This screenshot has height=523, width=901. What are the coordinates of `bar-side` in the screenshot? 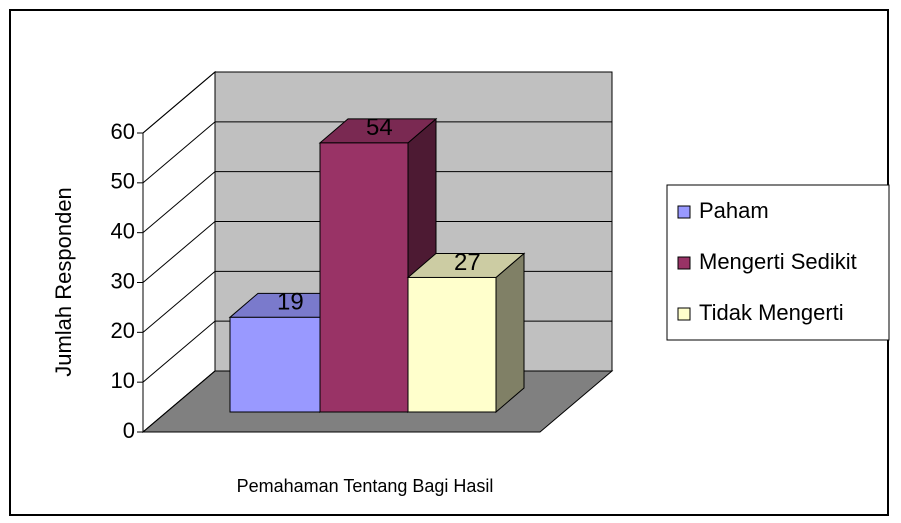 It's located at (510, 333).